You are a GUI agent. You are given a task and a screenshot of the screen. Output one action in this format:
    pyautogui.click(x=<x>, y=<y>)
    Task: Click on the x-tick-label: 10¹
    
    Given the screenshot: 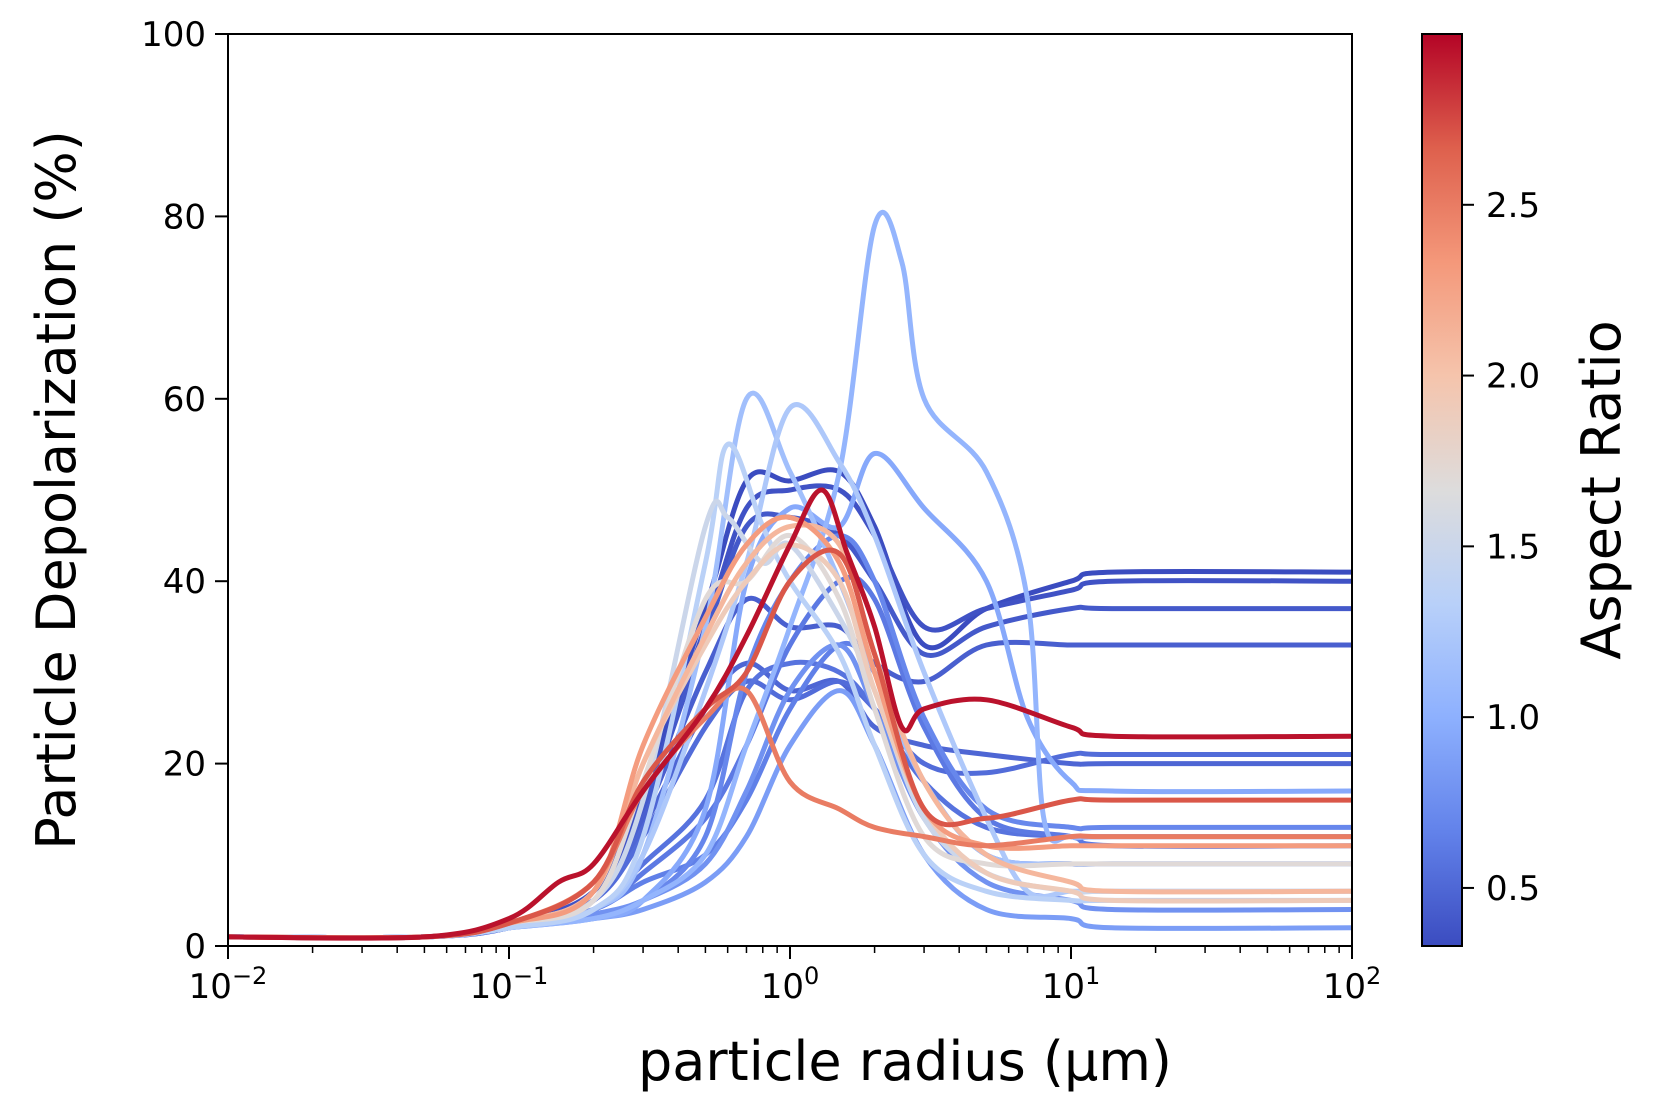 What is the action you would take?
    pyautogui.click(x=1071, y=984)
    